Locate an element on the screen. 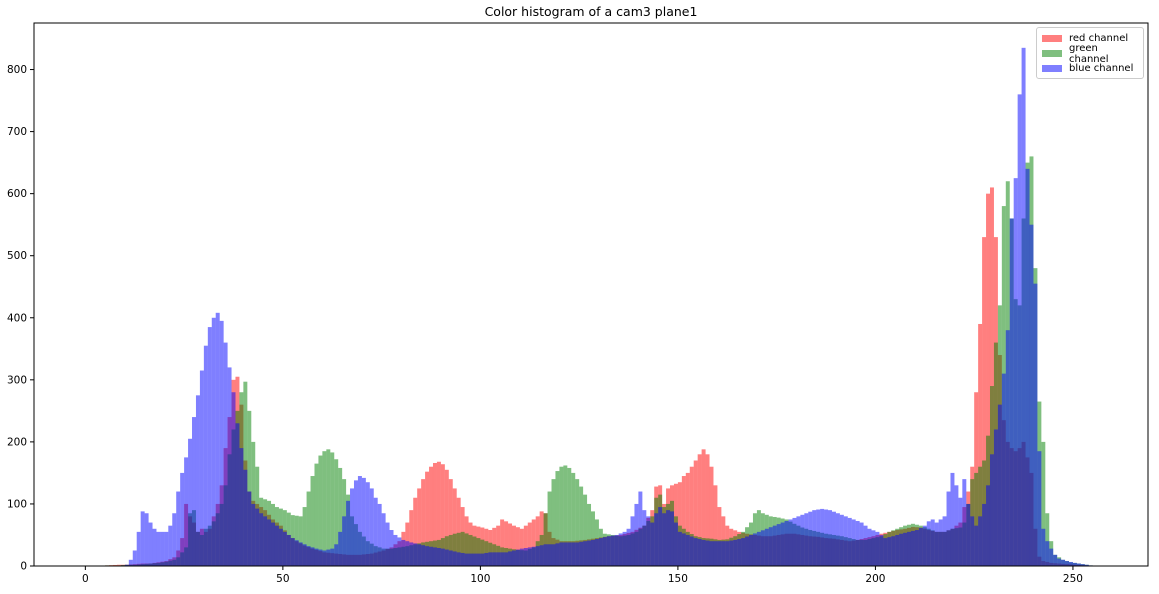 The width and height of the screenshot is (1159, 594). chart-title: Color histogram of a cam3 plane1 is located at coordinates (579, 11).